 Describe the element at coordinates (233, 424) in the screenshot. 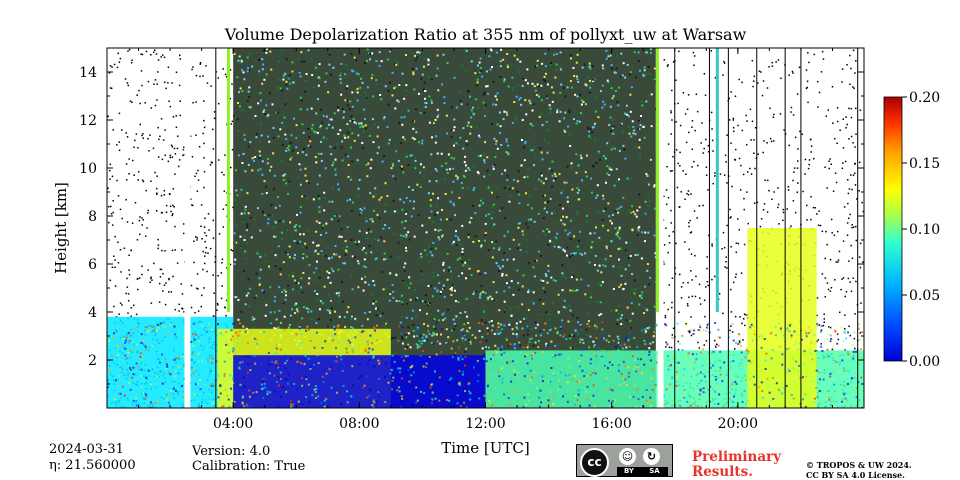

I see `x-tick-label: 04:00` at that location.